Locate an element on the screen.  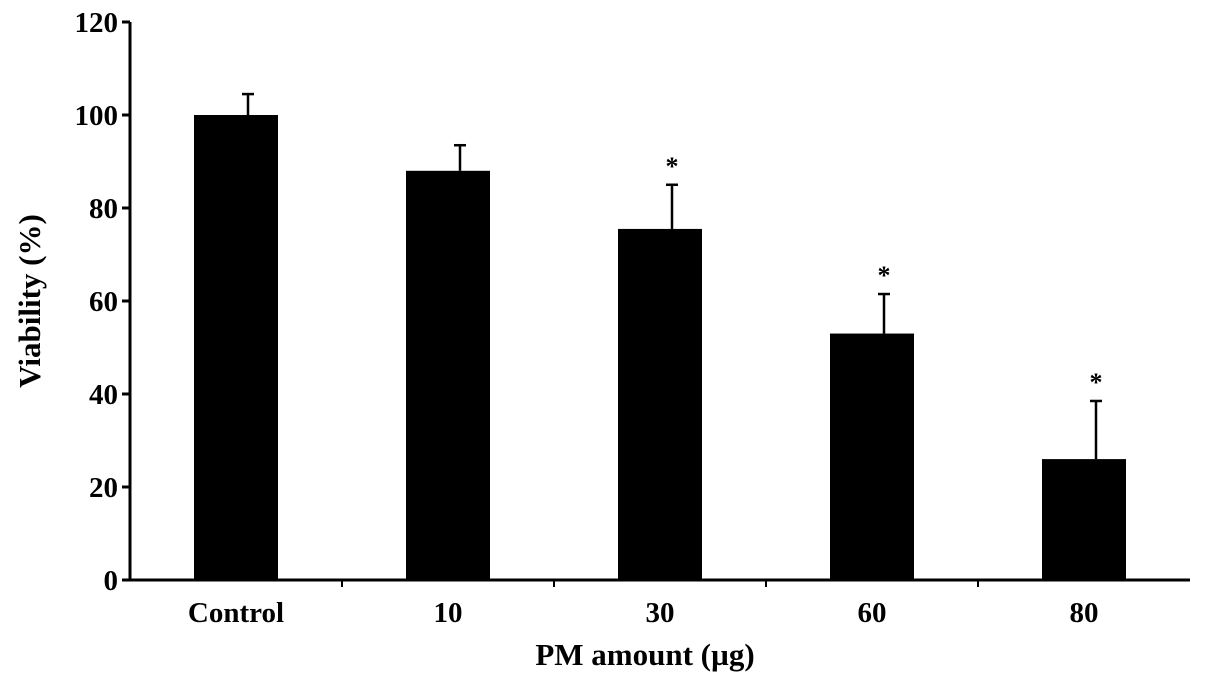
y-axis-ticks: 0 20 40 60 80 100 120 is located at coordinates (102, 302).